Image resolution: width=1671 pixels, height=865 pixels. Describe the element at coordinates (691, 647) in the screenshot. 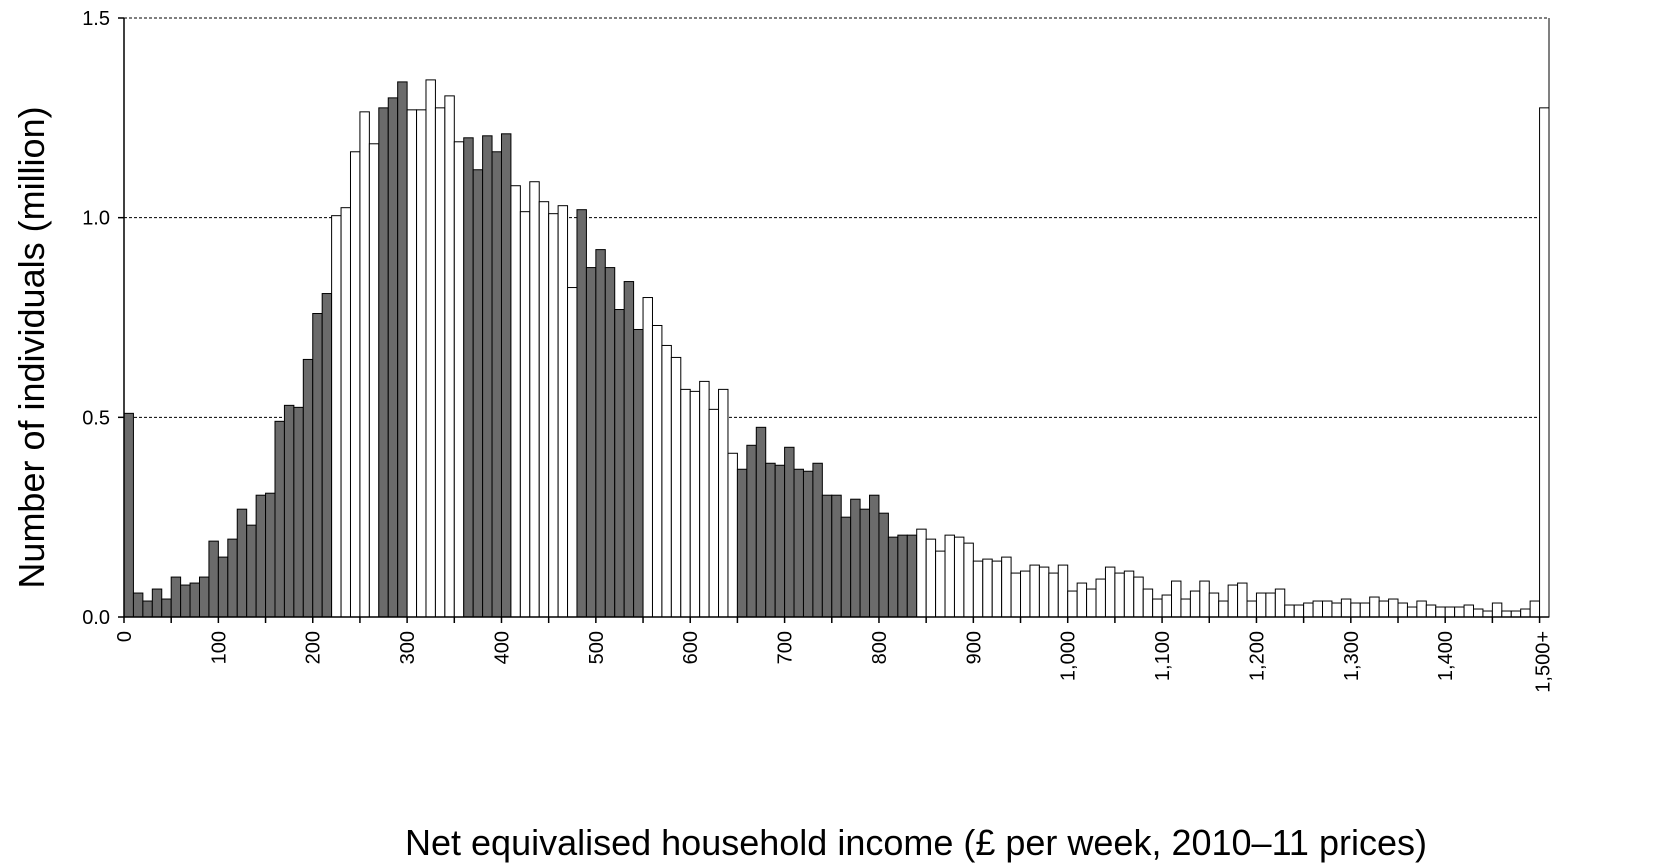

I see `x-tick-label: 600` at that location.